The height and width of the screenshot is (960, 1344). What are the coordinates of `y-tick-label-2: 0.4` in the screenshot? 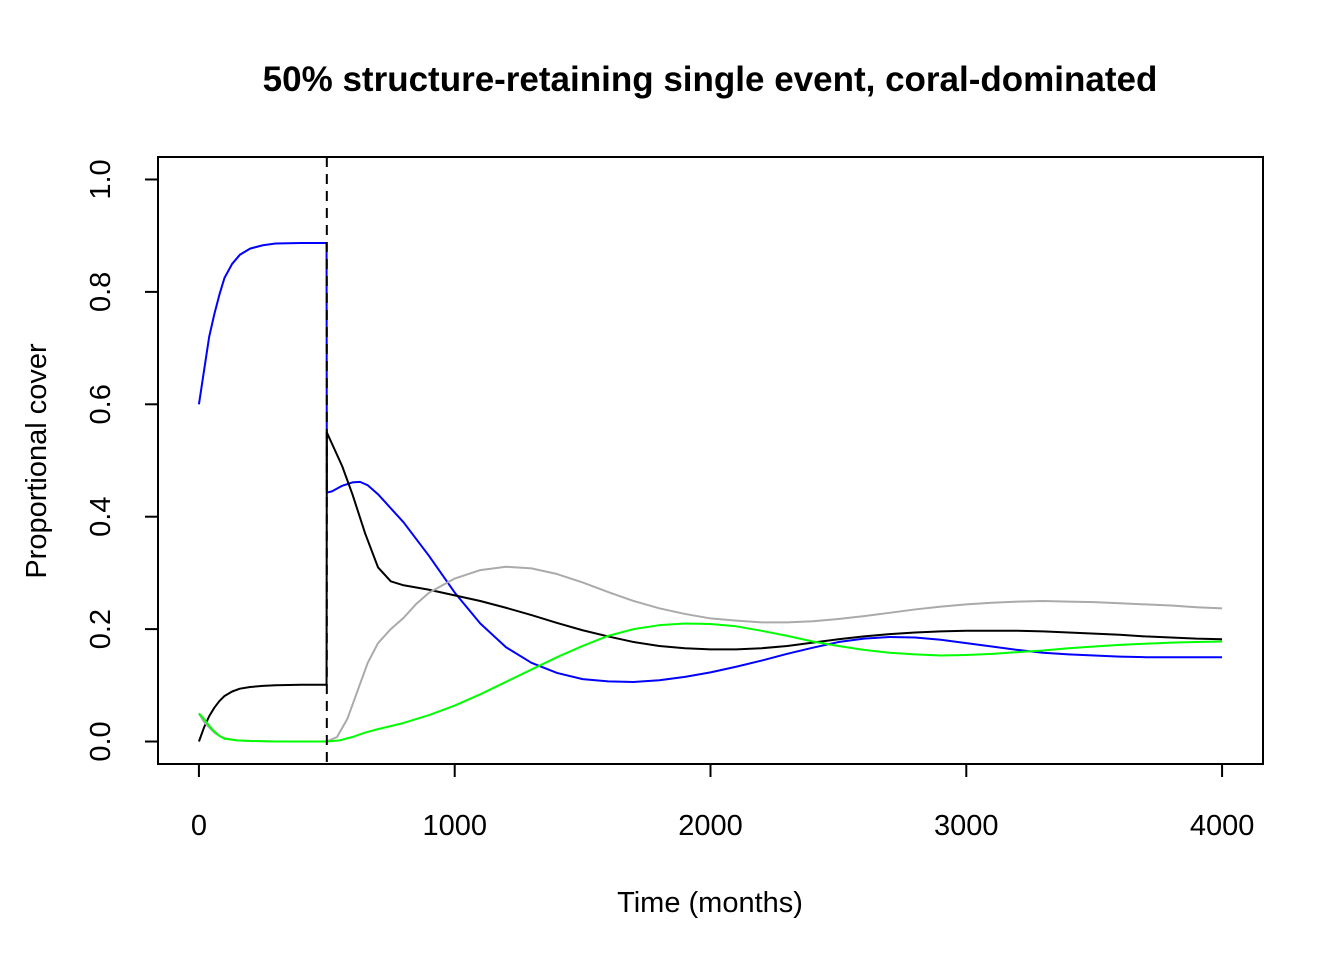 It's located at (101, 517).